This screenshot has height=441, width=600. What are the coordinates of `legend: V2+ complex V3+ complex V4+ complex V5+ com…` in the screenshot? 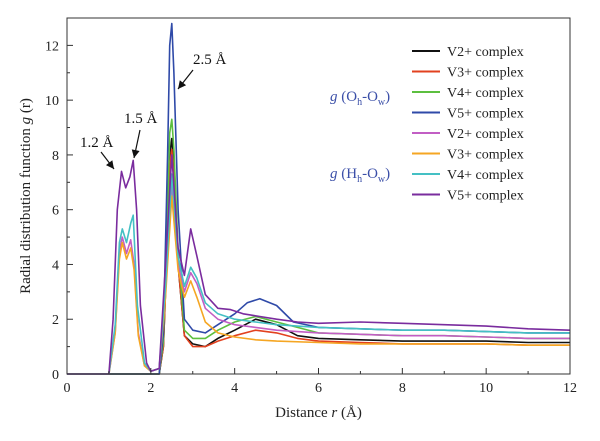 It's located at (468, 124).